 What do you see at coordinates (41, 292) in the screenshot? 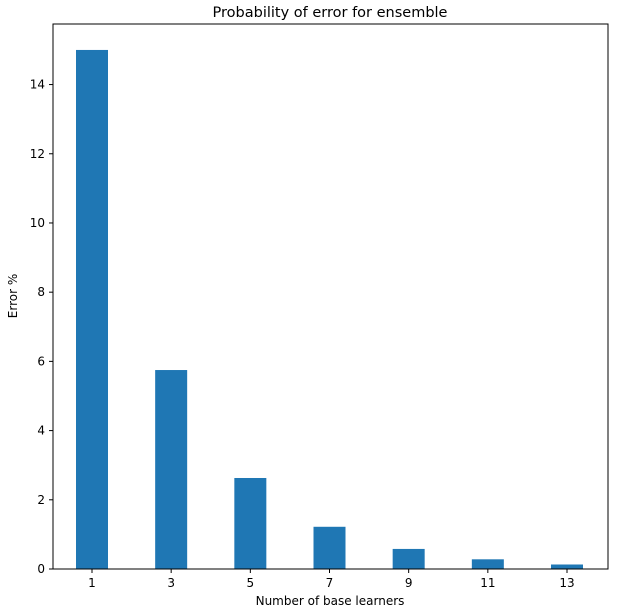
I see `y-tick-label: 8` at bounding box center [41, 292].